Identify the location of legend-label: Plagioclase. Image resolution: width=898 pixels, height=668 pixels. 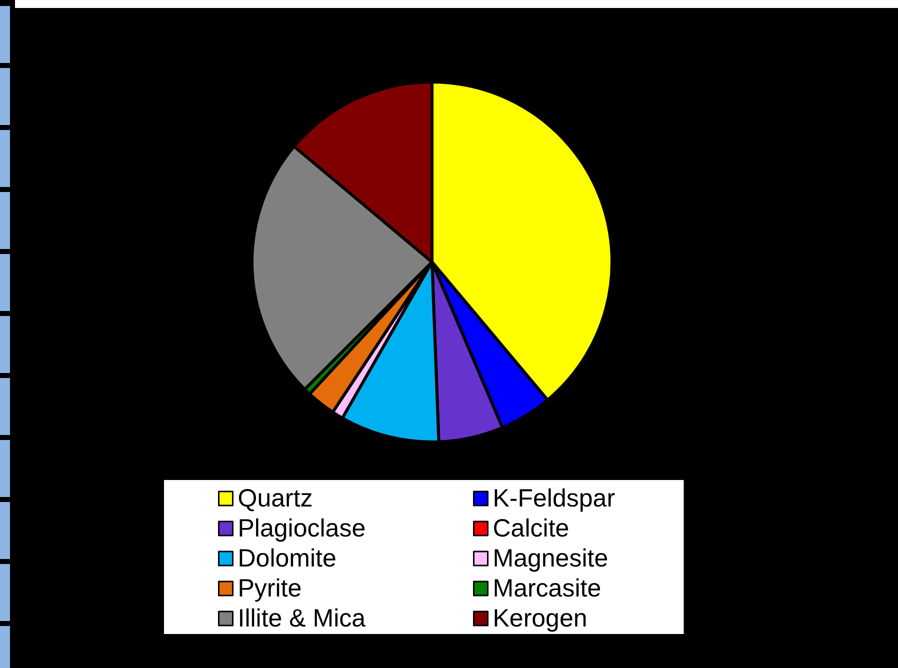
(302, 528).